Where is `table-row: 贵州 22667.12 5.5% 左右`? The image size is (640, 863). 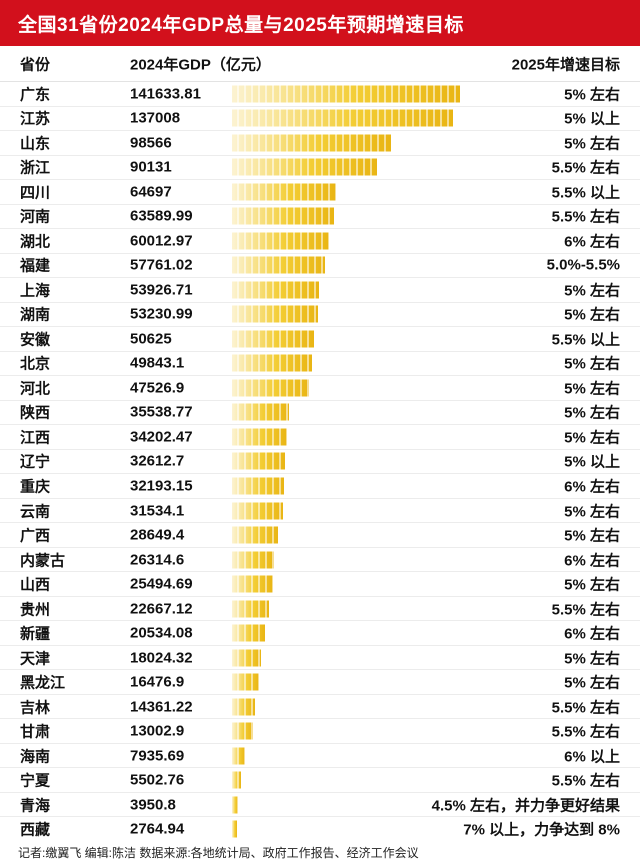 table-row: 贵州 22667.12 5.5% 左右 is located at coordinates (320, 609).